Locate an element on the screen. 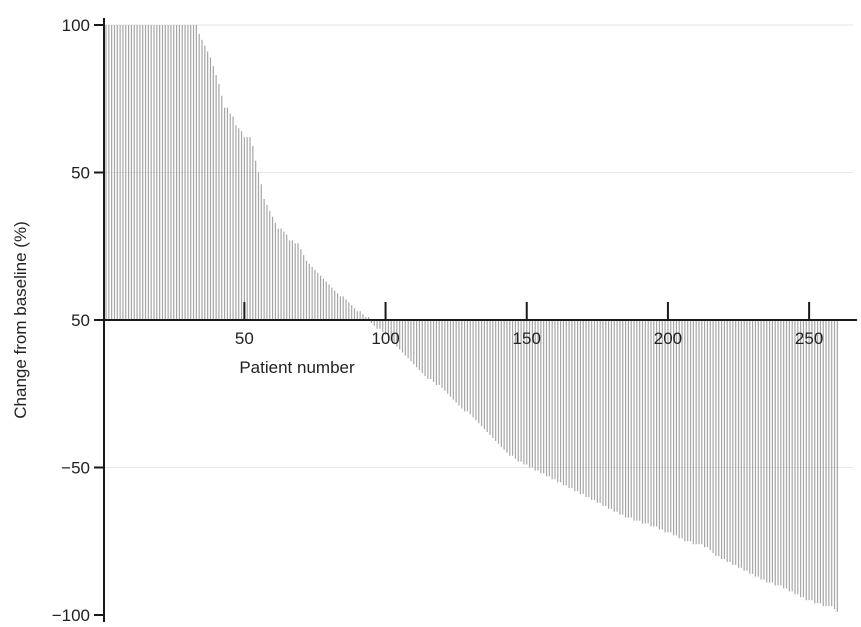 The height and width of the screenshot is (627, 861). x-tick-label: 100 is located at coordinates (385, 338).